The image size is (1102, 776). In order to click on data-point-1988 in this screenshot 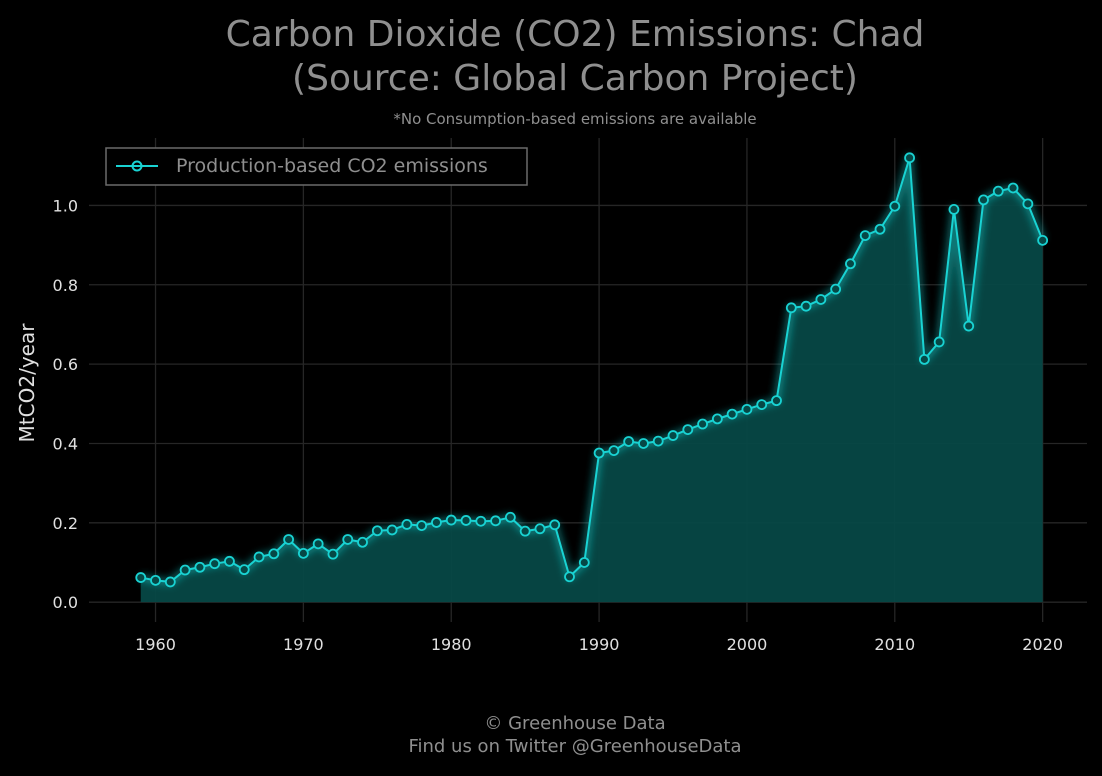, I will do `click(569, 577)`.